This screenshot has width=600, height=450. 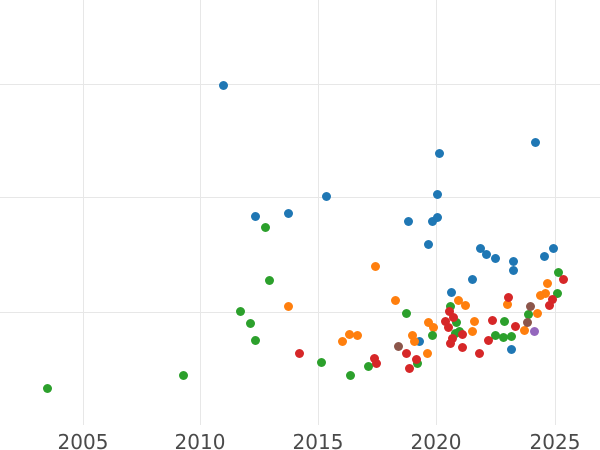 What do you see at coordinates (200, 440) in the screenshot?
I see `x-tick-label: 2010` at bounding box center [200, 440].